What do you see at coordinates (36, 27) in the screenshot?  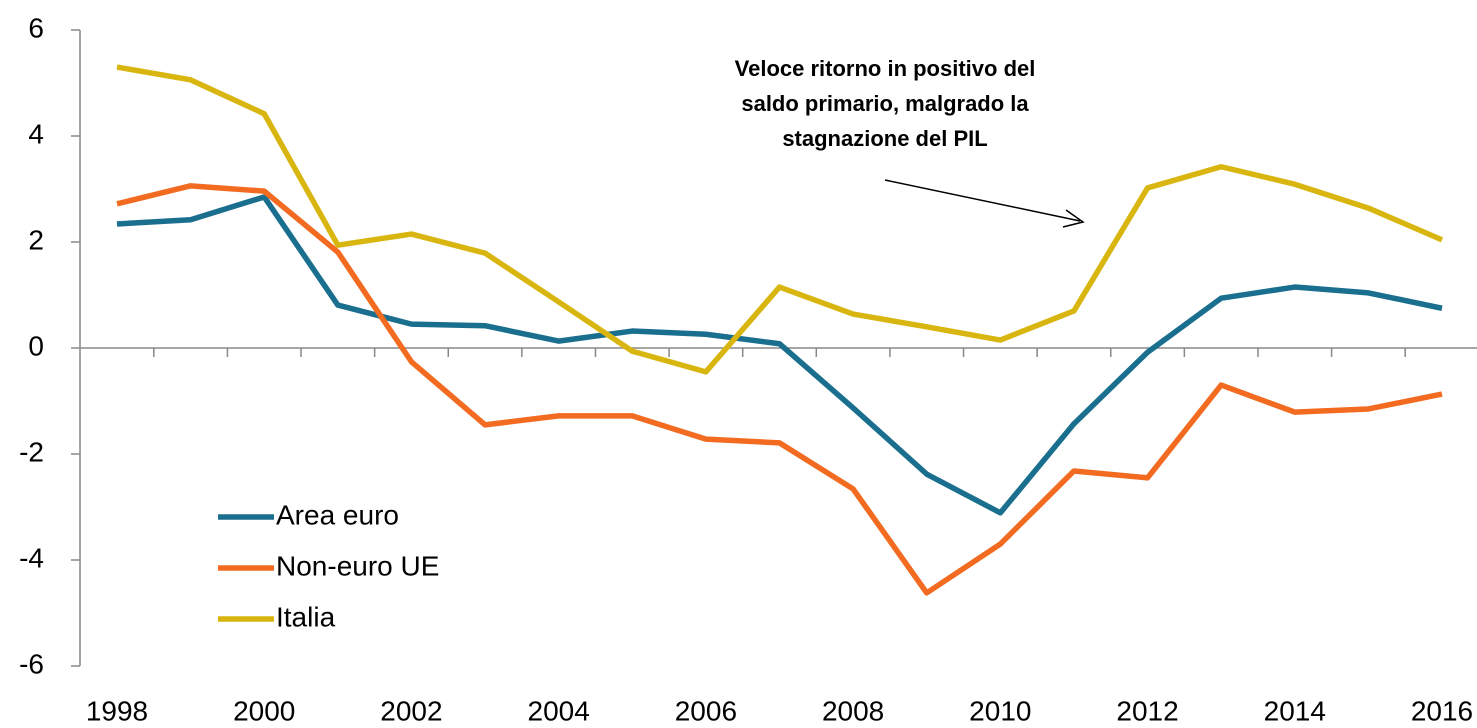 I see `y-tick-label: 6` at bounding box center [36, 27].